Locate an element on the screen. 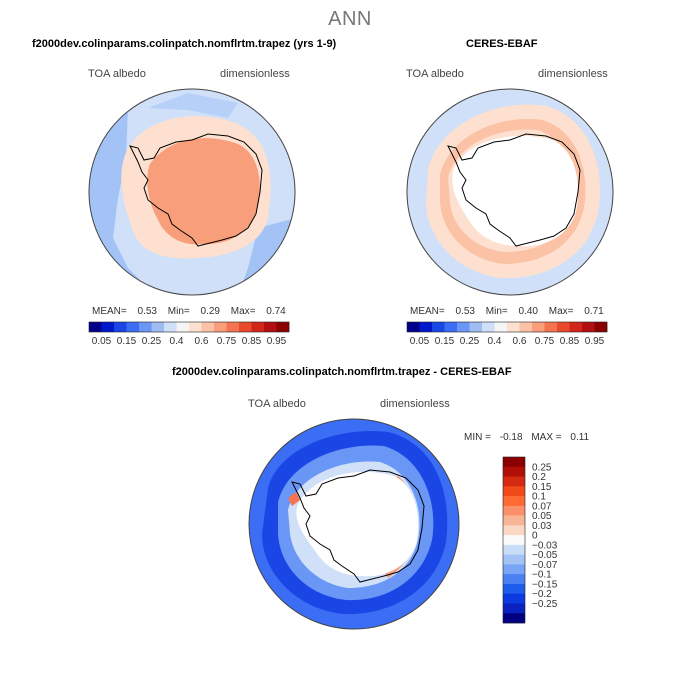 This screenshot has width=700, height=700. panel2-mean-value: 0.53 is located at coordinates (465, 311).